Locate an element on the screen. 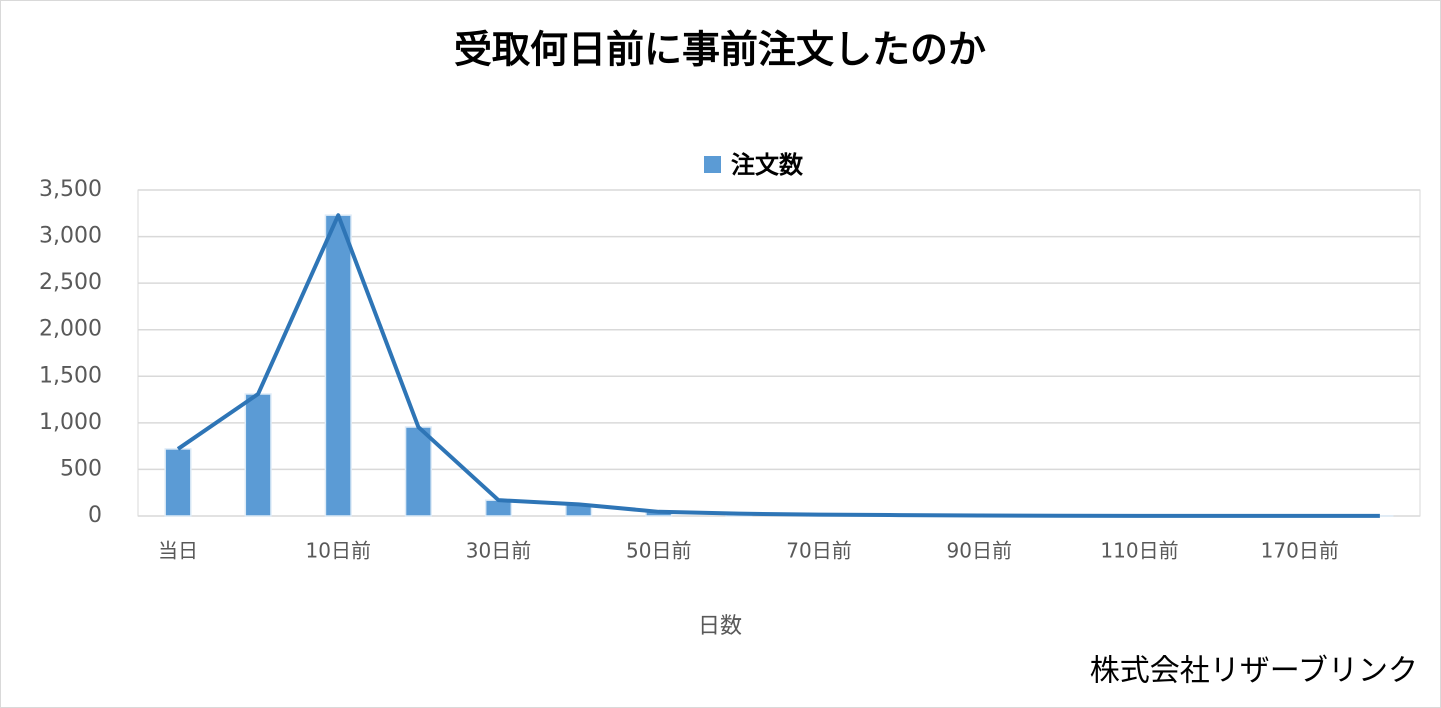 The width and height of the screenshot is (1441, 708). x-axis-label: 日数 is located at coordinates (720, 626).